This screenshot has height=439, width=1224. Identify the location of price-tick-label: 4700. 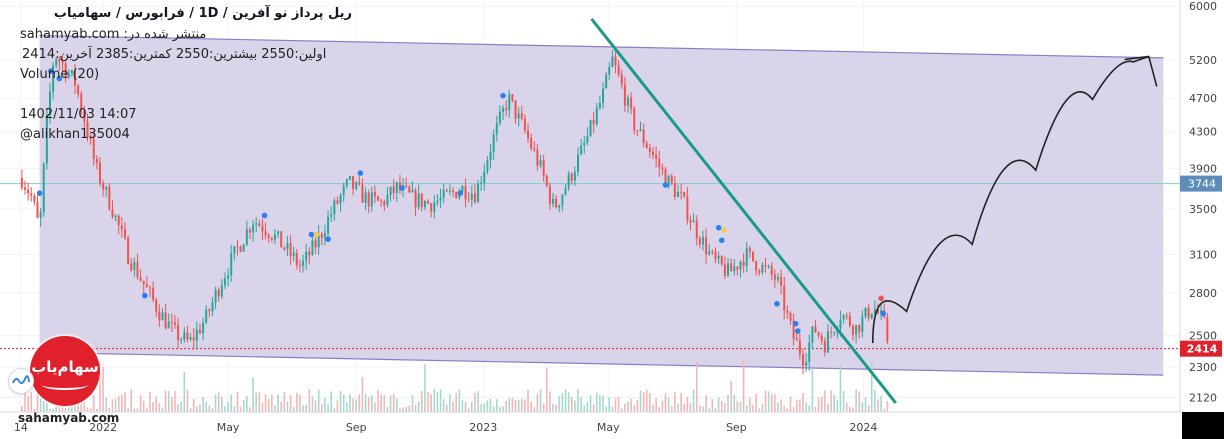
(1203, 98).